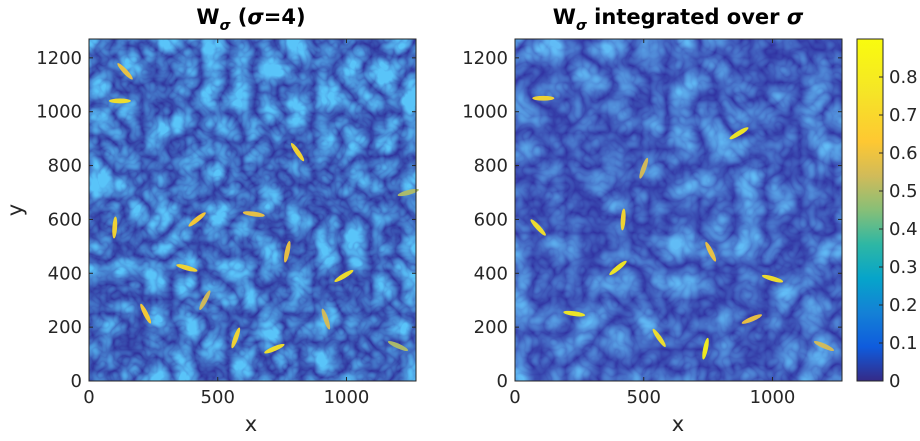  I want to click on colorbar-tick-label: 0.3, so click(903, 267).